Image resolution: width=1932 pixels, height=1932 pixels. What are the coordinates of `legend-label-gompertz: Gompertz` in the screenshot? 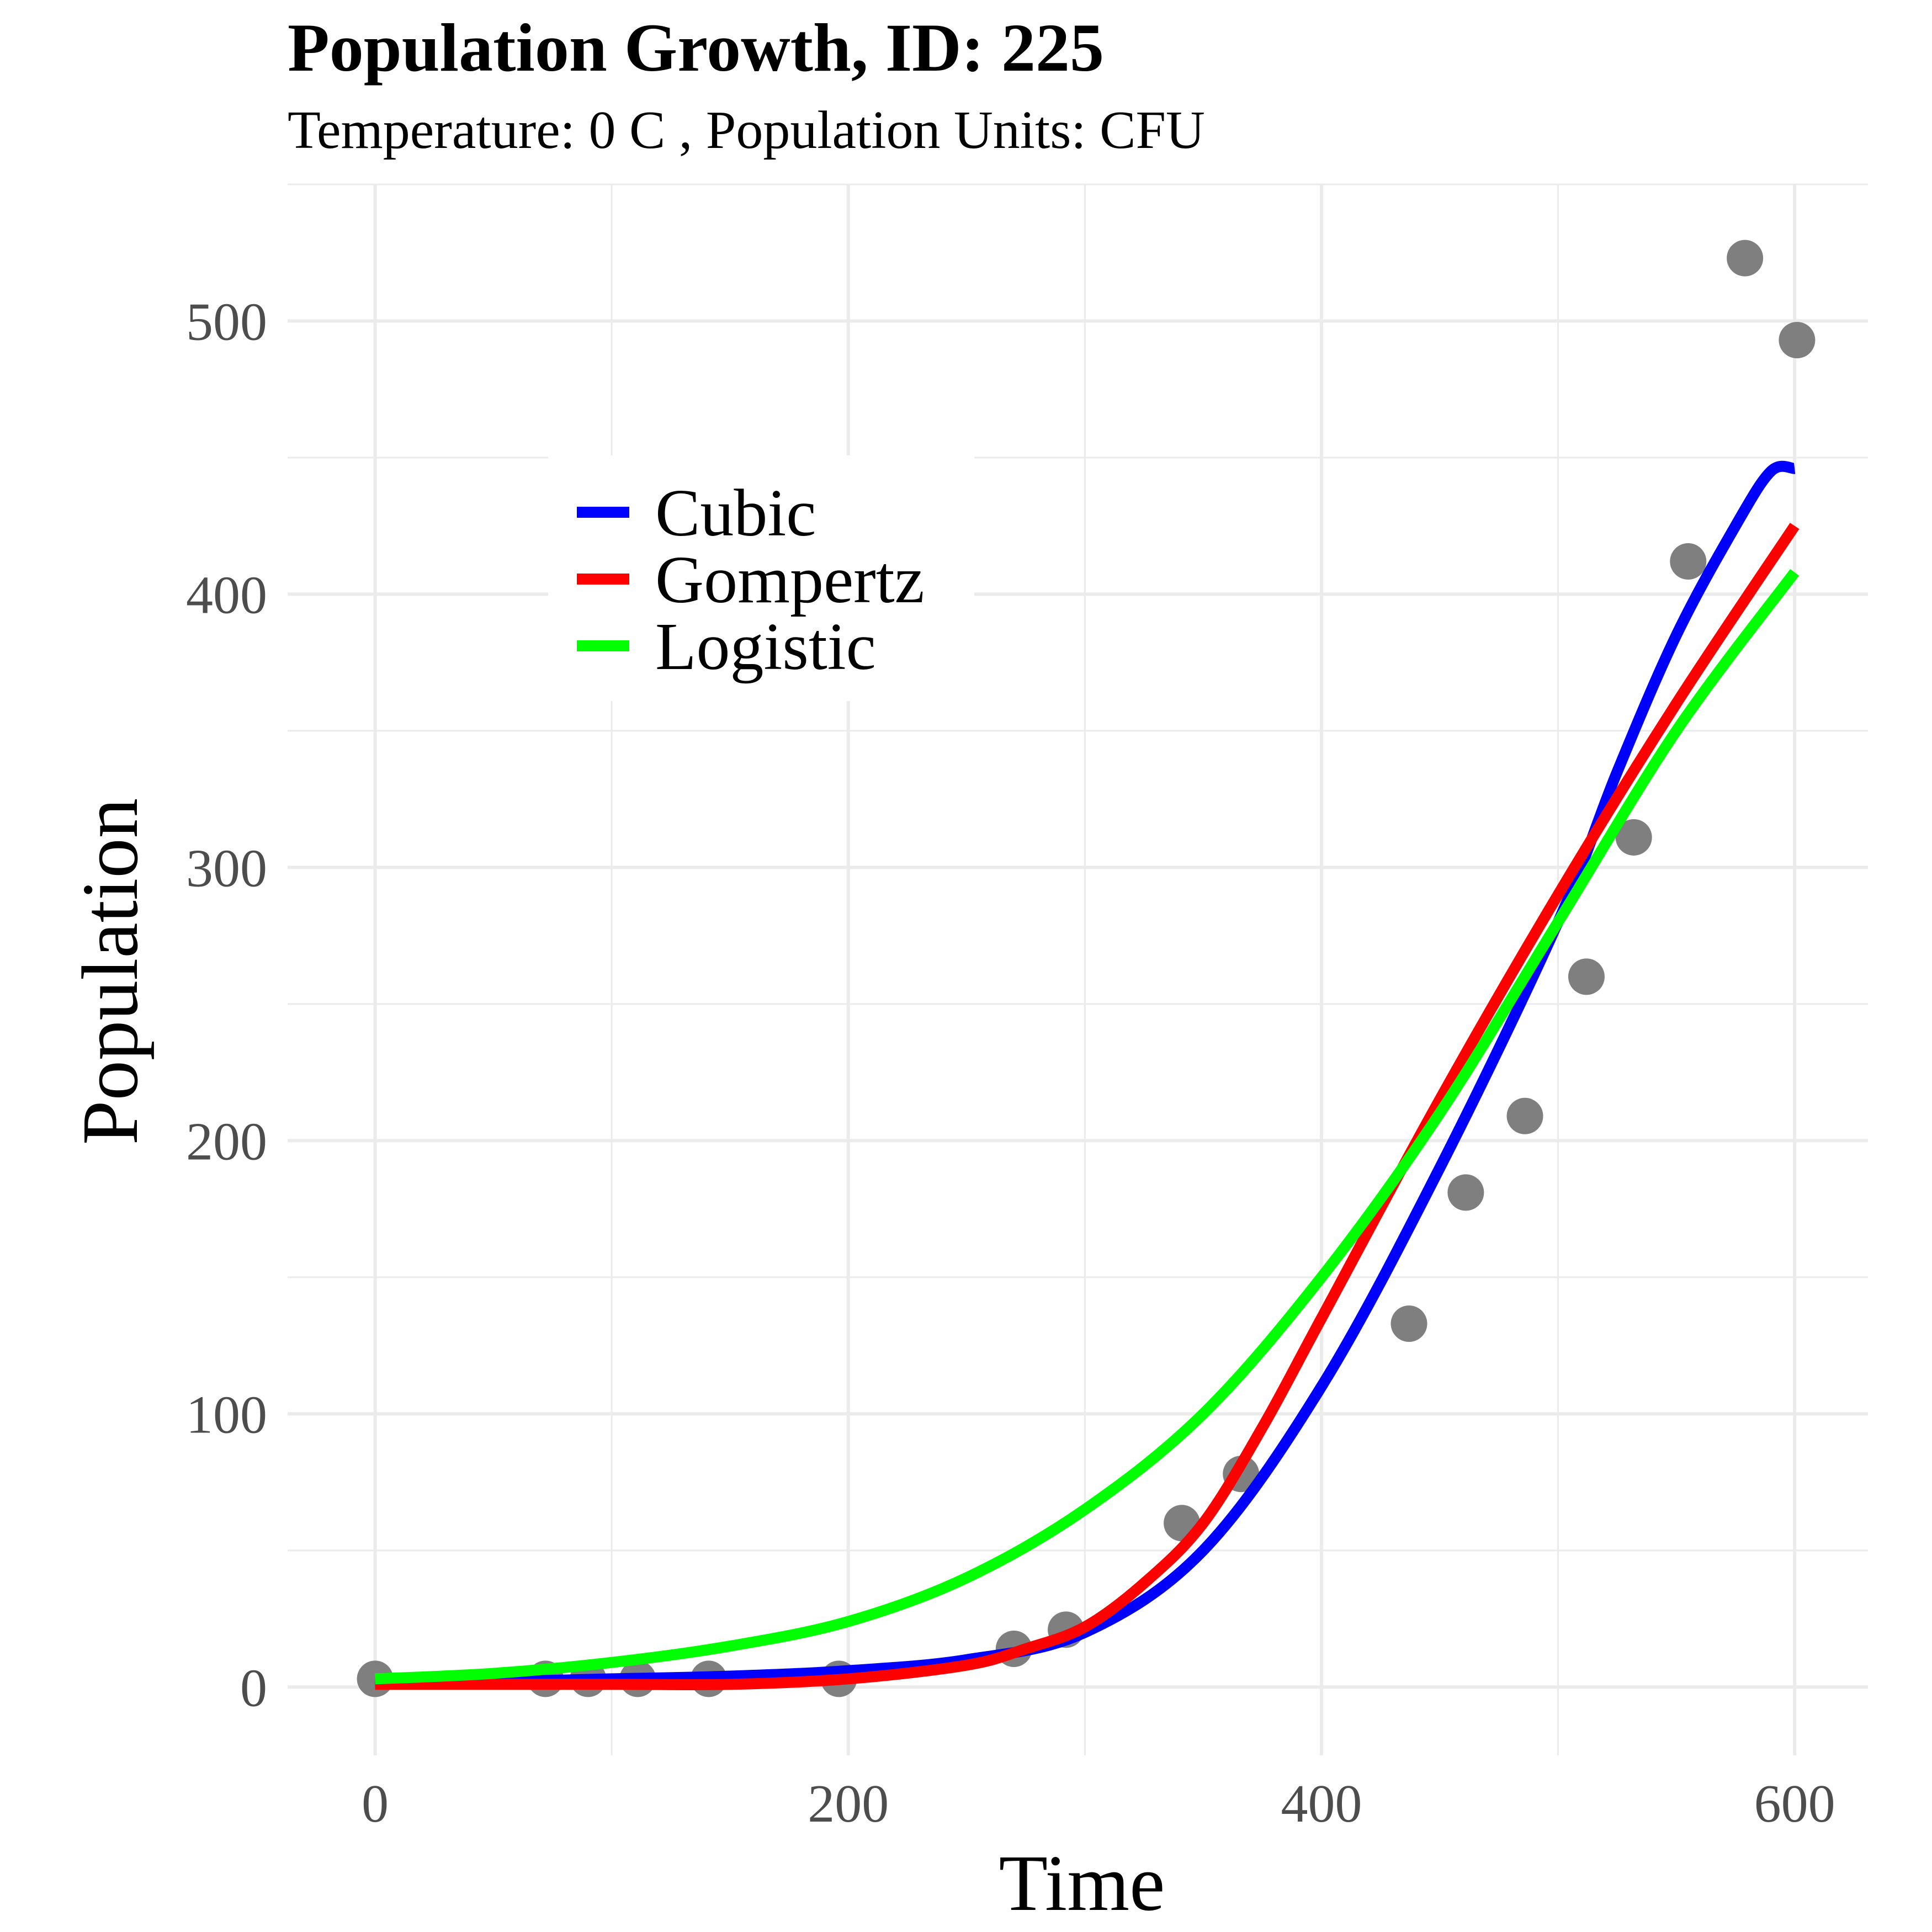 It's located at (790, 580).